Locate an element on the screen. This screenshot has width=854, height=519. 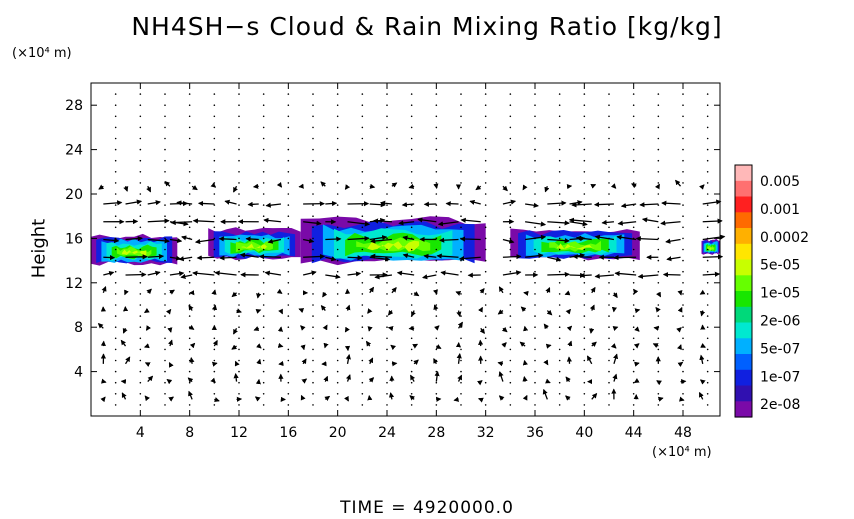
x-tick-label: 48 is located at coordinates (683, 433).